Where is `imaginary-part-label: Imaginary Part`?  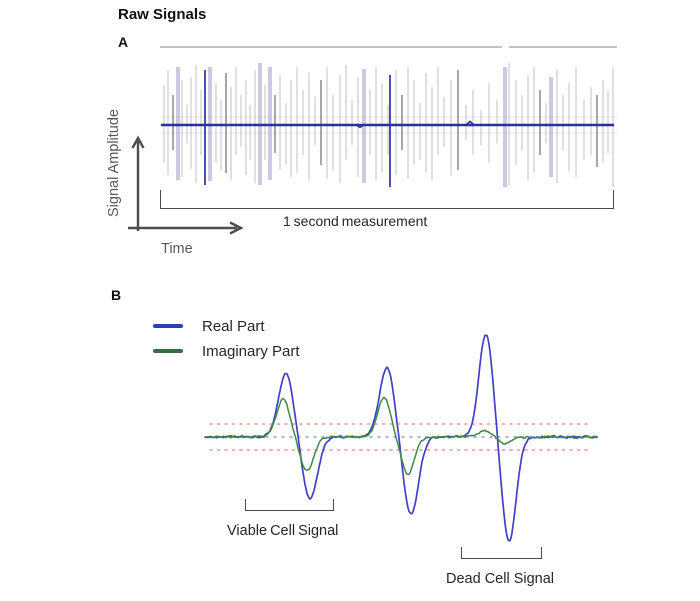
imaginary-part-label: Imaginary Part is located at coordinates (251, 351).